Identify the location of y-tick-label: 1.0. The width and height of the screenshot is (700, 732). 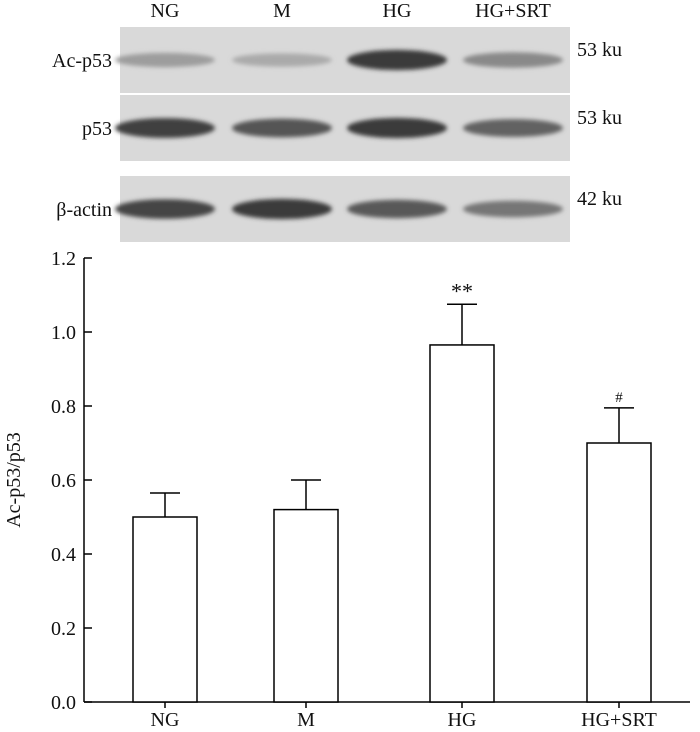
(63, 333).